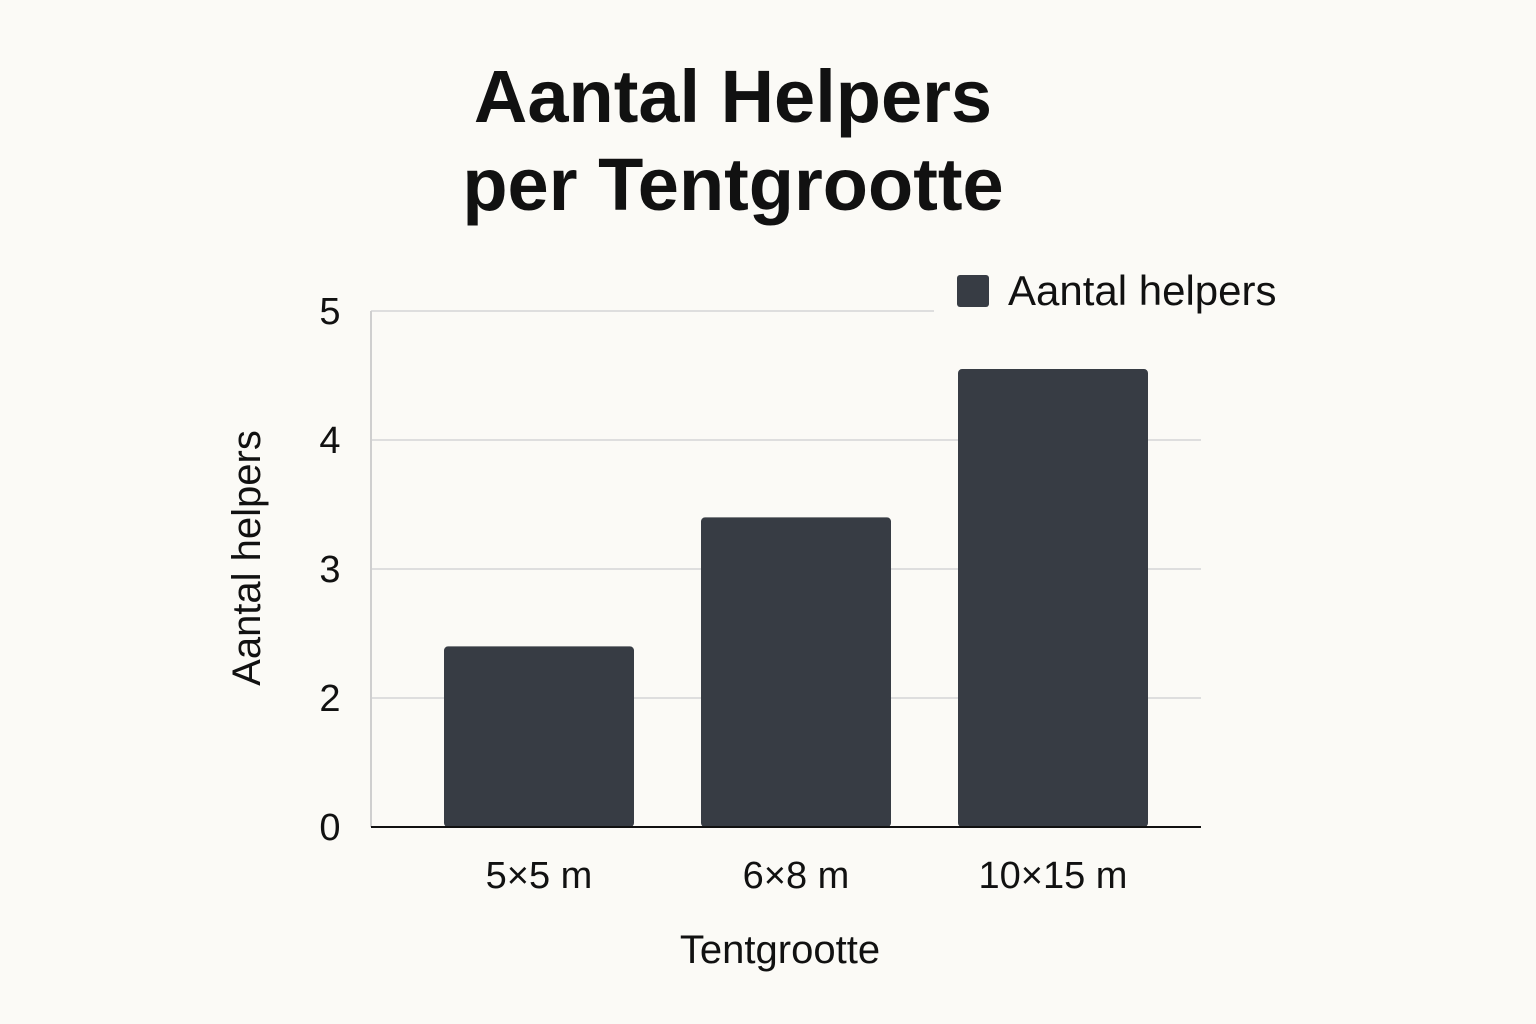 Image resolution: width=1536 pixels, height=1024 pixels. Describe the element at coordinates (329, 828) in the screenshot. I see `y-tick-label: 0` at that location.